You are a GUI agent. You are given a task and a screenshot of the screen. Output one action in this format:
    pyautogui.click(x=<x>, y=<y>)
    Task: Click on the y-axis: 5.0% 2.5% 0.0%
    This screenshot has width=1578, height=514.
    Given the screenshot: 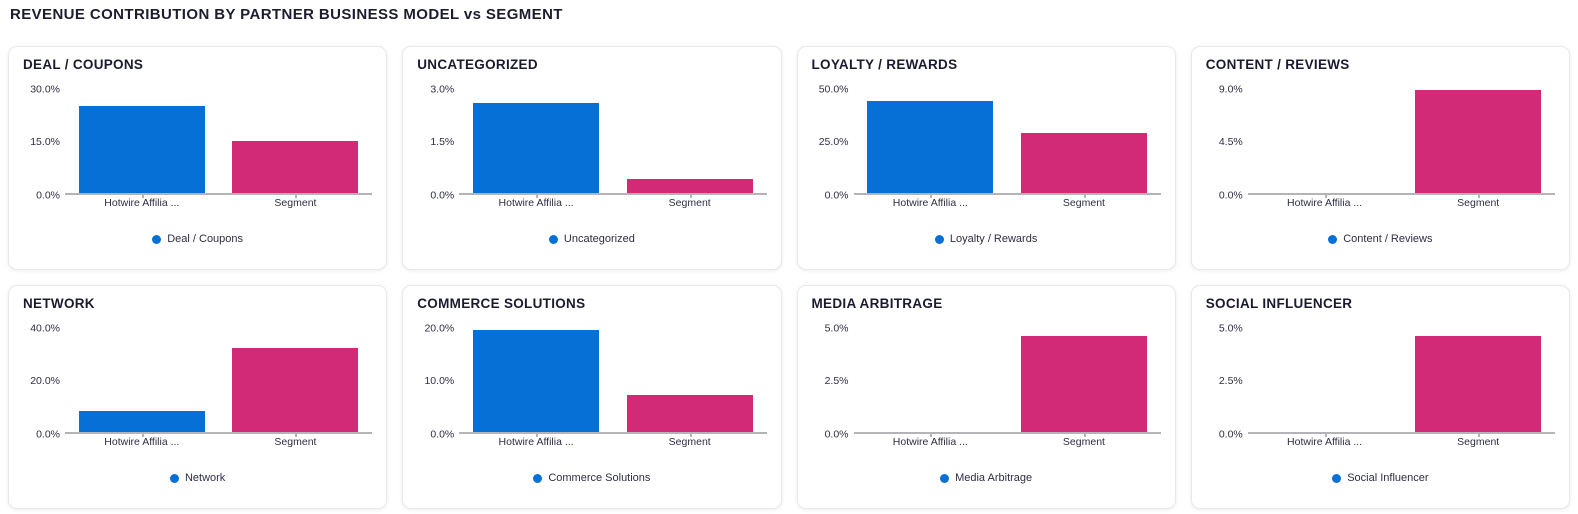 What is the action you would take?
    pyautogui.click(x=1227, y=382)
    